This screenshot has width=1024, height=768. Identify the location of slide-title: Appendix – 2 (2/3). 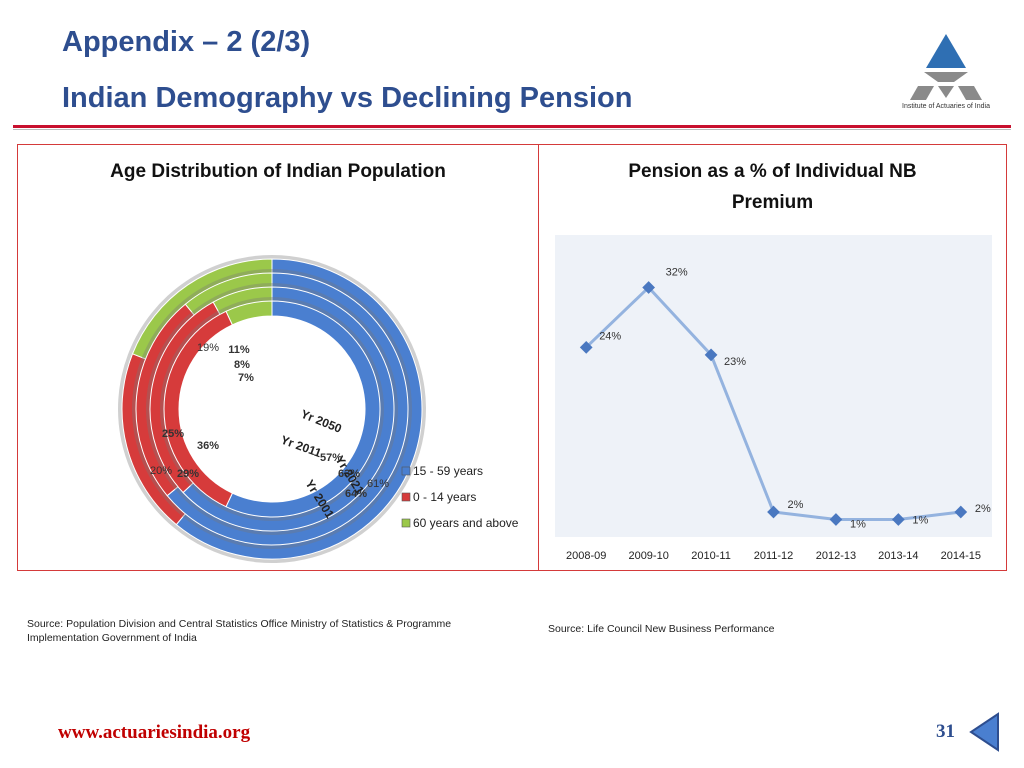
(186, 42).